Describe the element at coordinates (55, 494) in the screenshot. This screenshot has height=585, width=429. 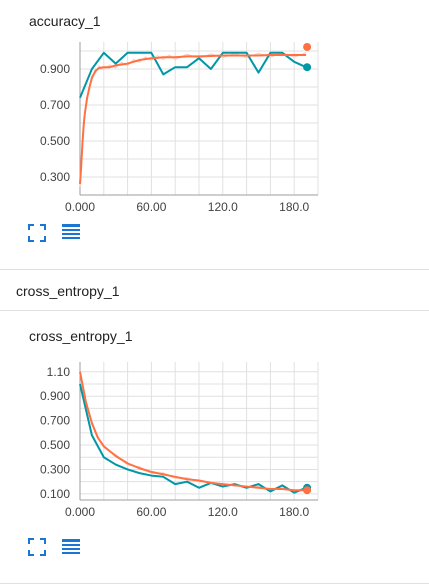
I see `y-tick-label: 0.100` at that location.